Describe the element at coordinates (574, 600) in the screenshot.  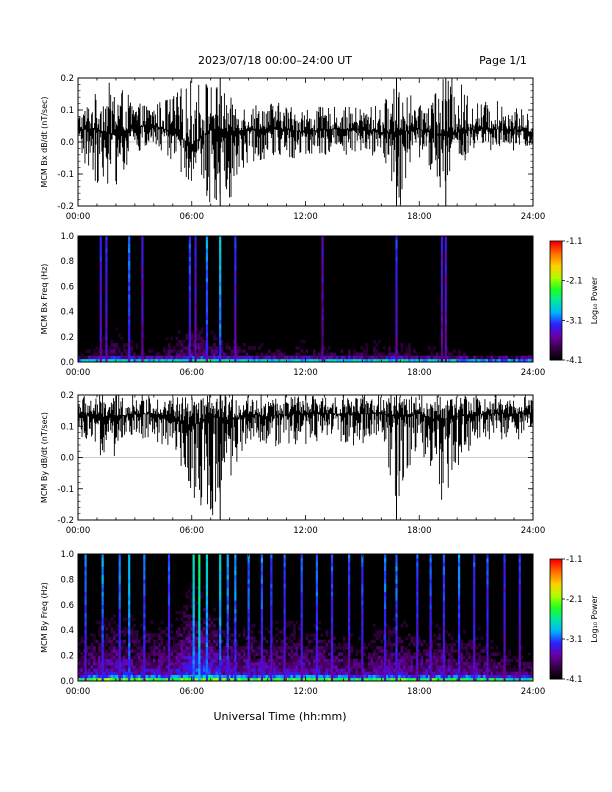
I see `colorbar-tick-label: -2.1` at that location.